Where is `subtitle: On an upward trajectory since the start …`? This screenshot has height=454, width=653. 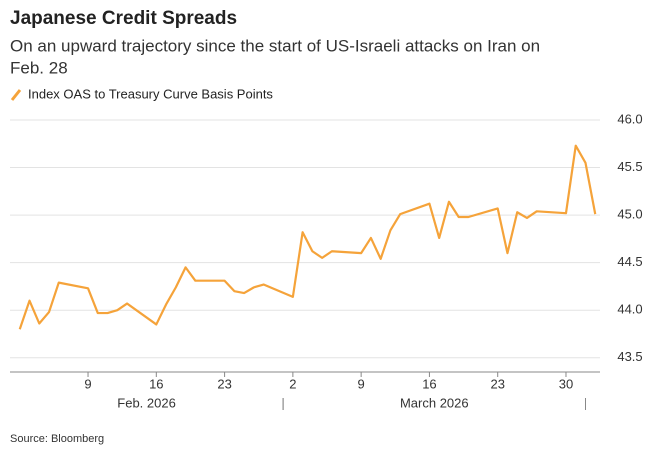
subtitle: On an upward trajectory since the start … is located at coordinates (275, 45).